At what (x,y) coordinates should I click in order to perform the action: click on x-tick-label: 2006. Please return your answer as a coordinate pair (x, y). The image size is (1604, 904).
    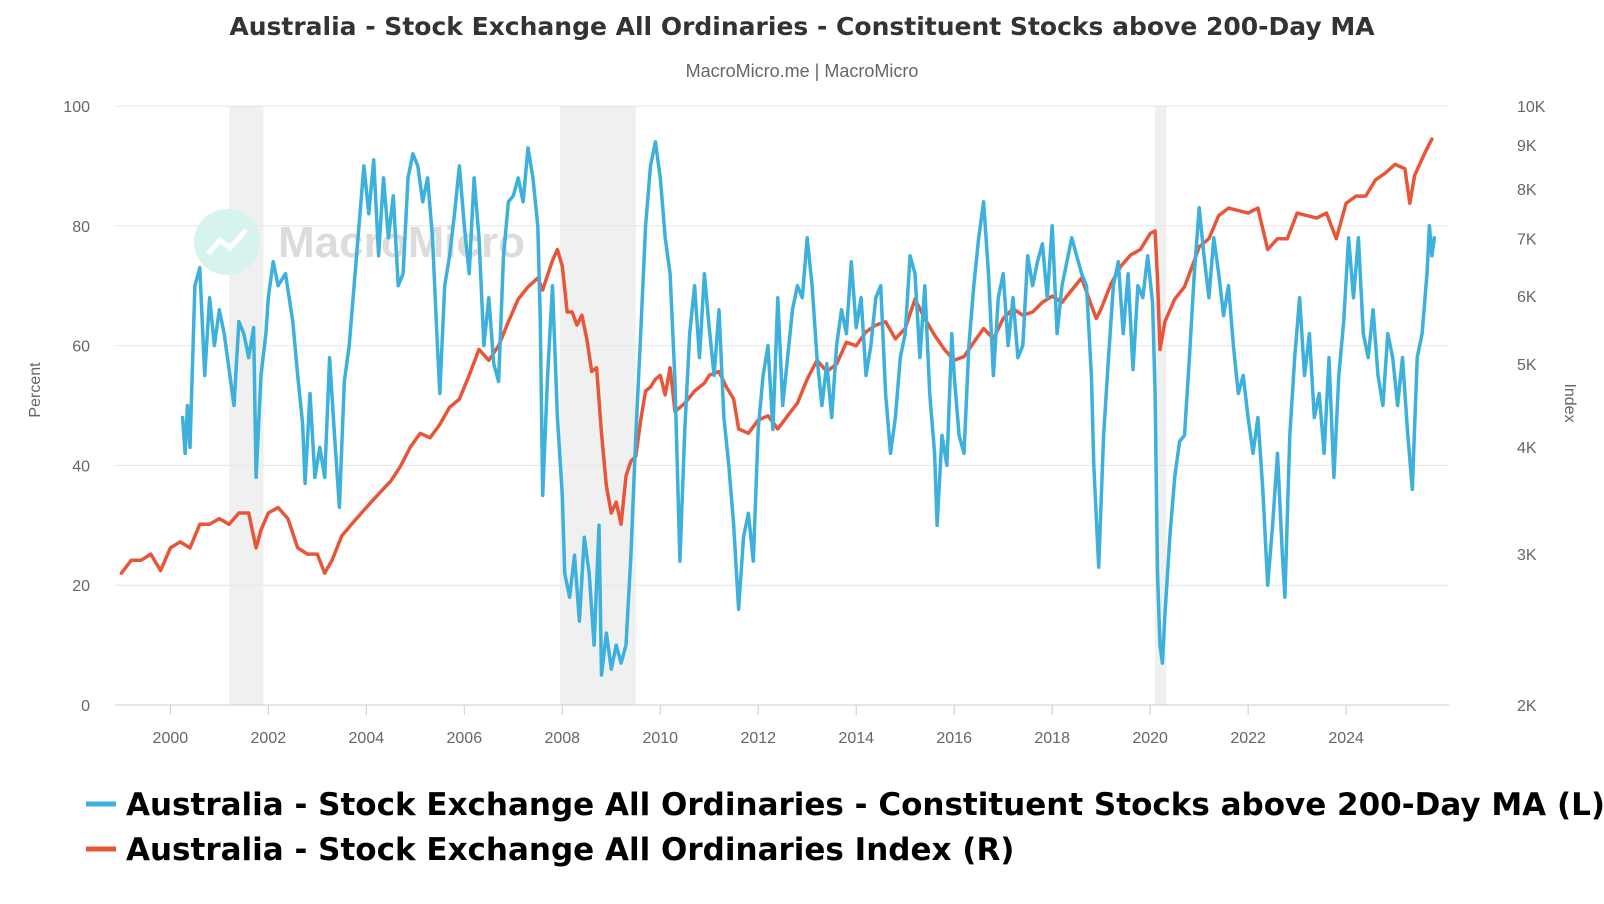
    Looking at the image, I should click on (465, 738).